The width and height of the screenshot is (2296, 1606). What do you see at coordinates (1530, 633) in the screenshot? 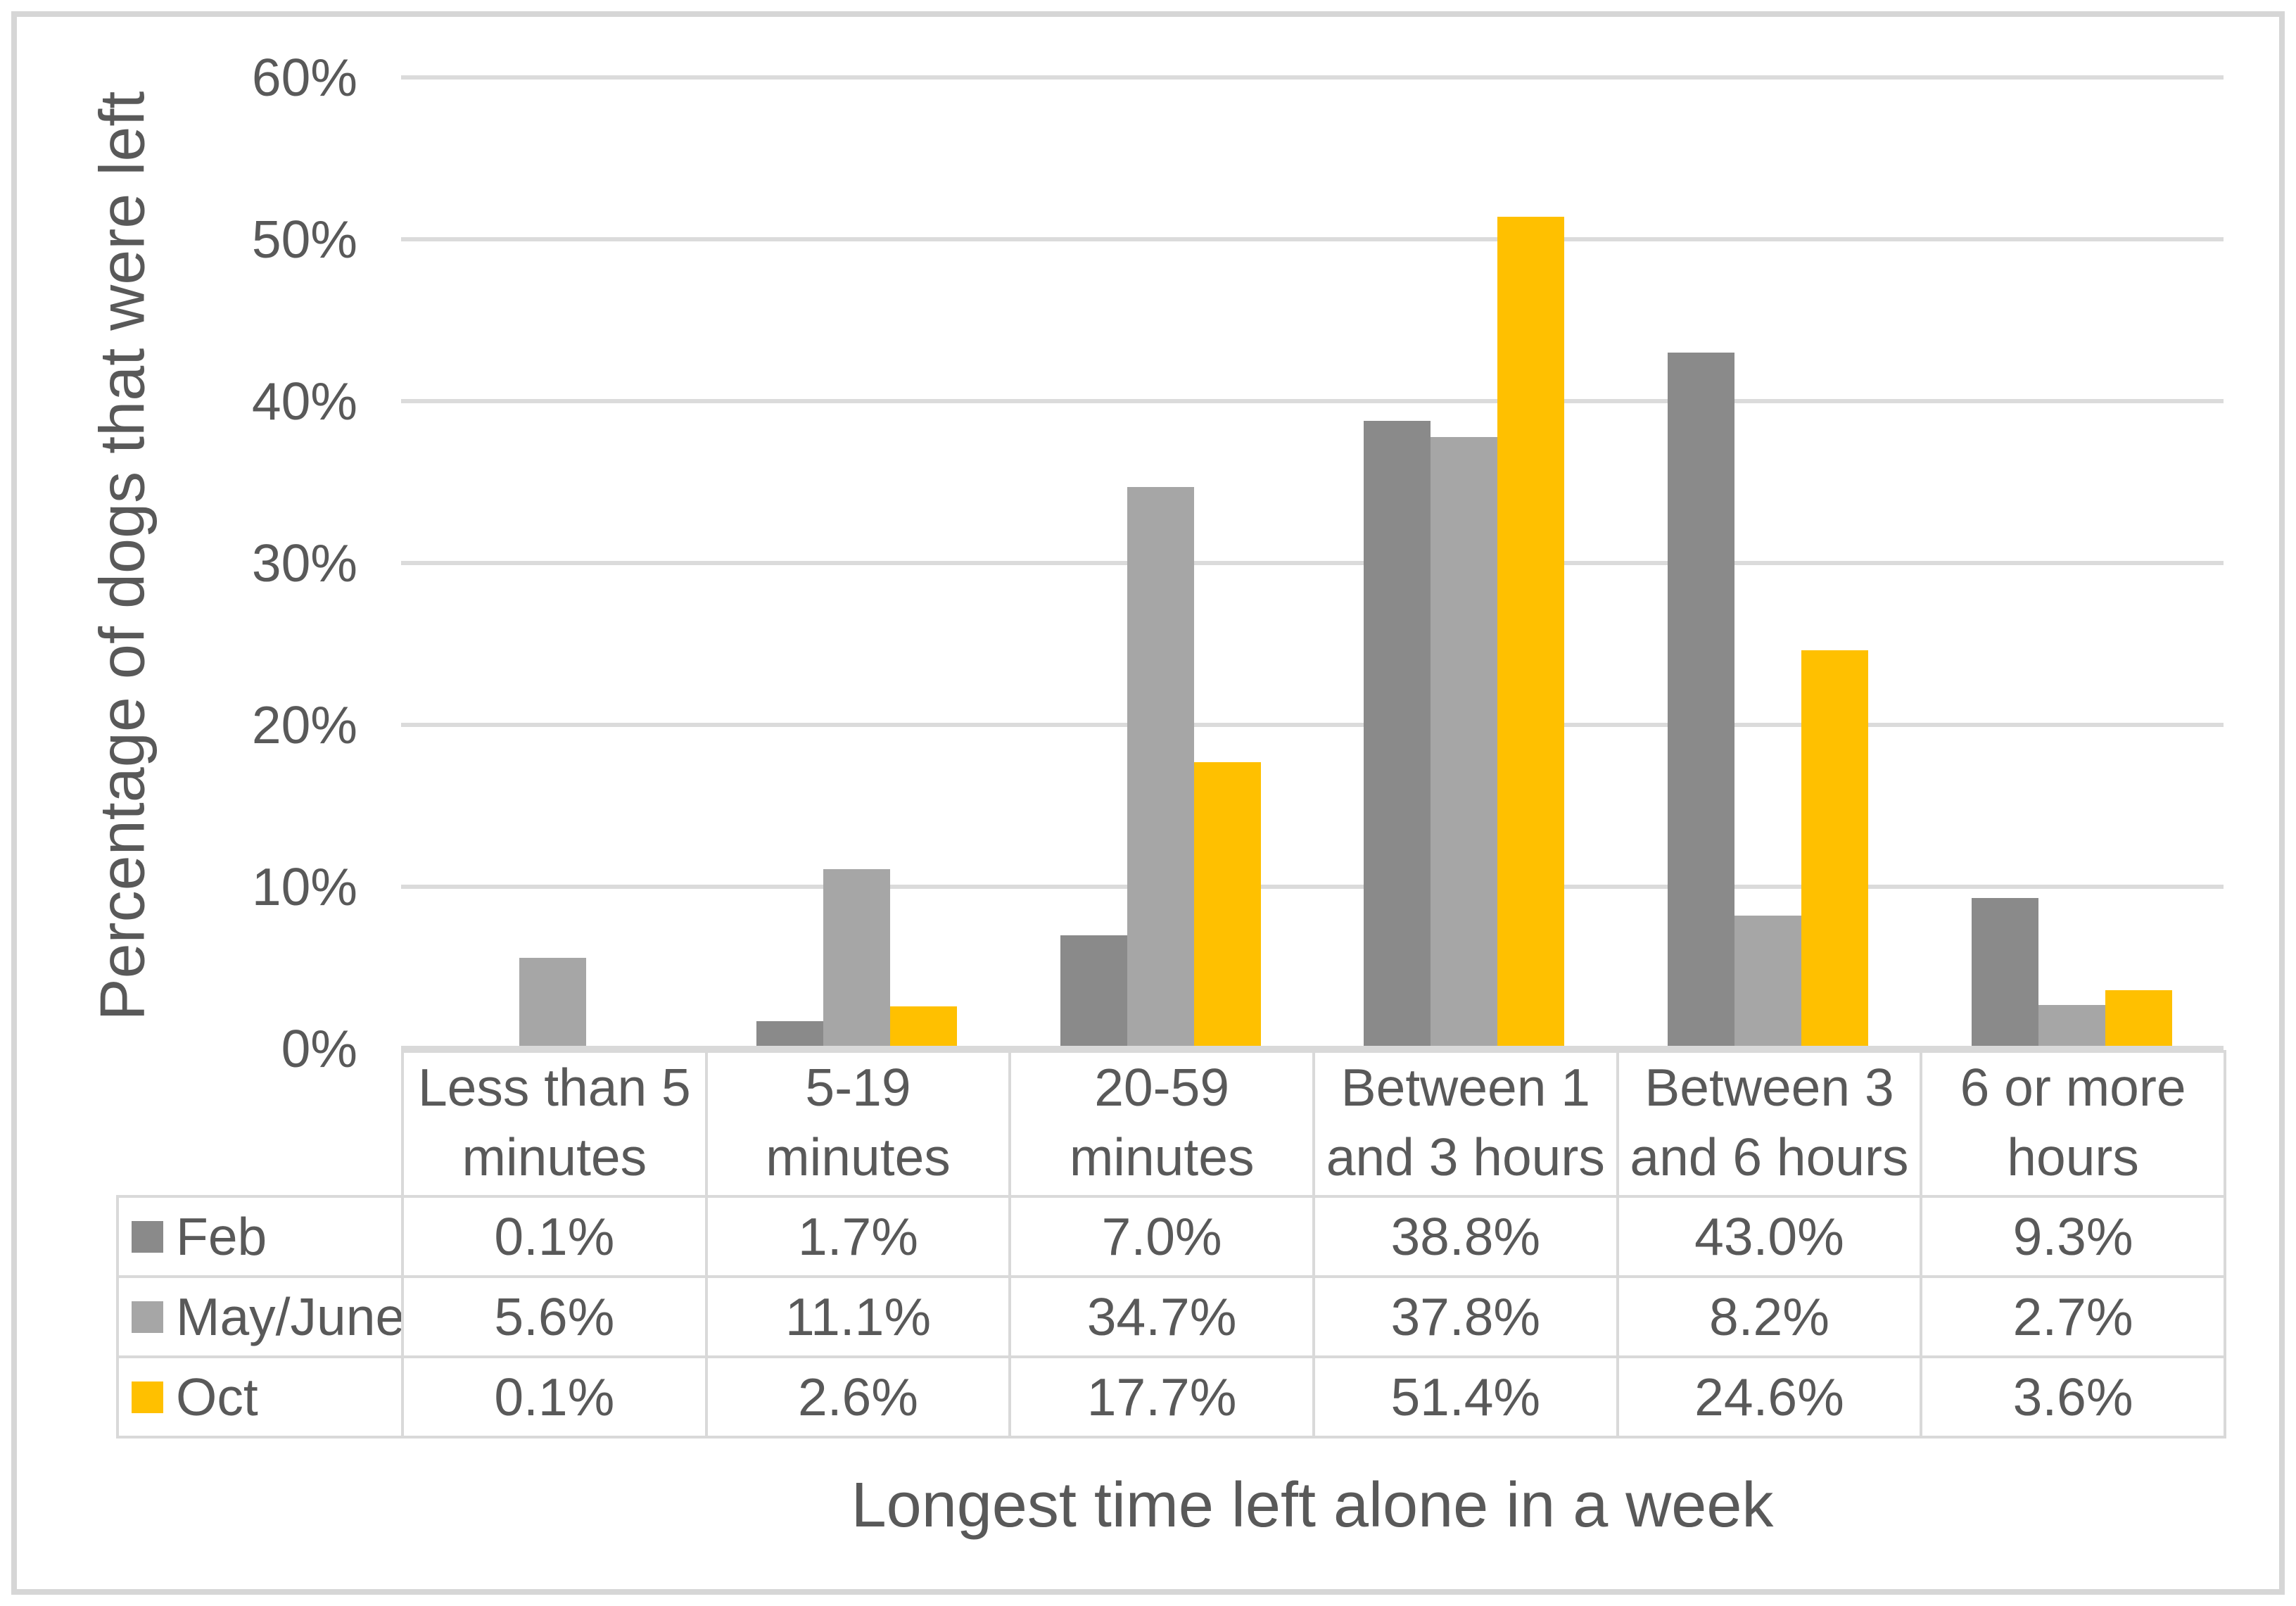
I see `bar-oct-c3` at bounding box center [1530, 633].